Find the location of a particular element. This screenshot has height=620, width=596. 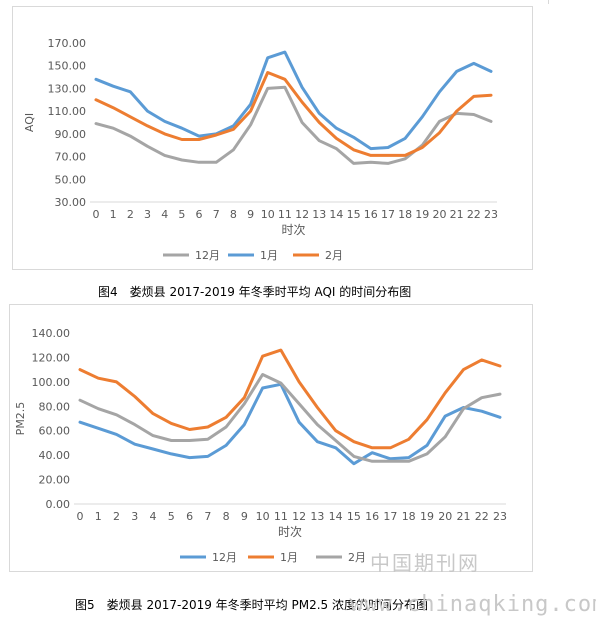

y-tick-label: 40.00 is located at coordinates (55, 455).